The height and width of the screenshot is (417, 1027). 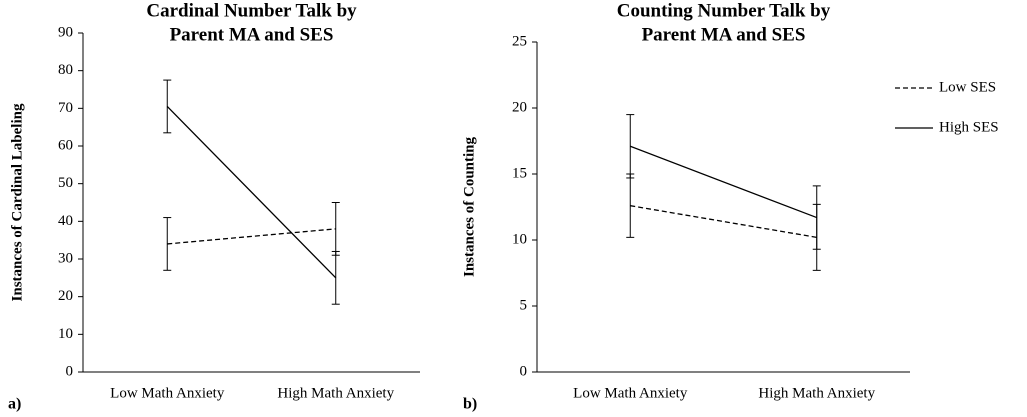 What do you see at coordinates (969, 127) in the screenshot?
I see `legend-label: High SES` at bounding box center [969, 127].